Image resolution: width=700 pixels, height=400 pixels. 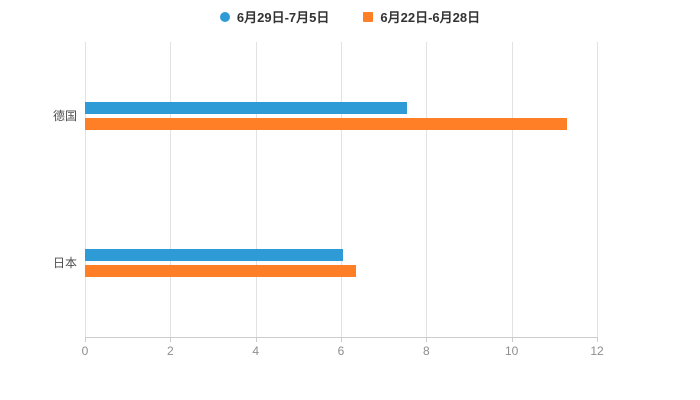 I want to click on legend-item-week1: 6月22日-6月28日, so click(x=421, y=16).